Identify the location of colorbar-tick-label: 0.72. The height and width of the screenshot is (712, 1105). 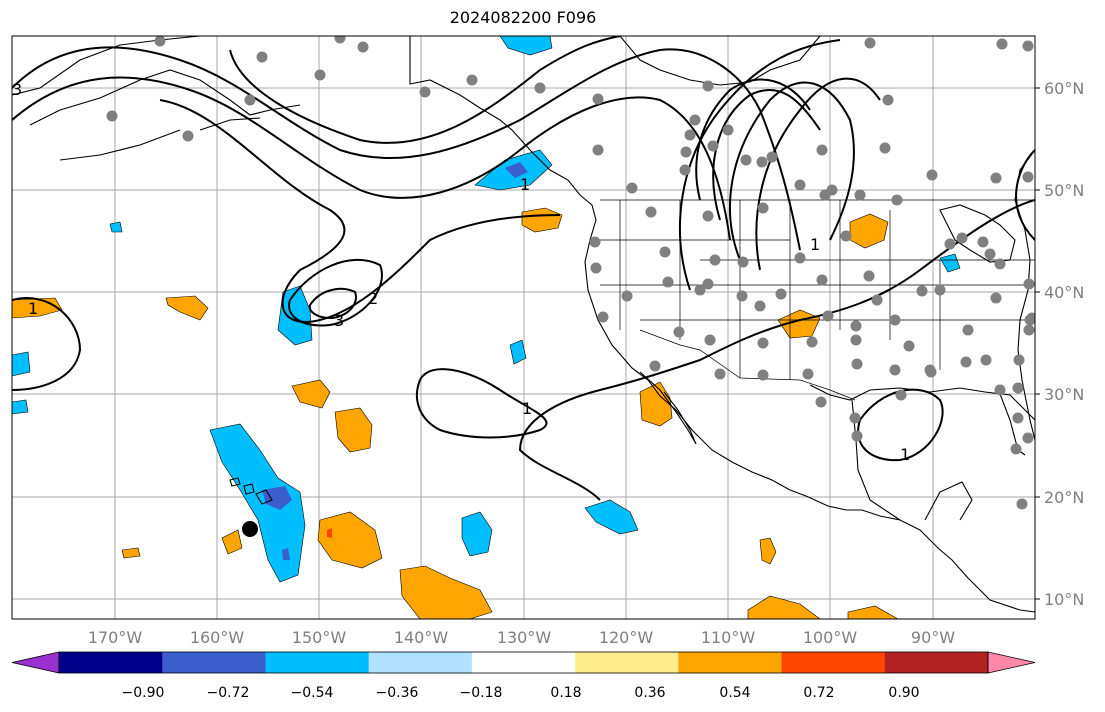
(818, 693).